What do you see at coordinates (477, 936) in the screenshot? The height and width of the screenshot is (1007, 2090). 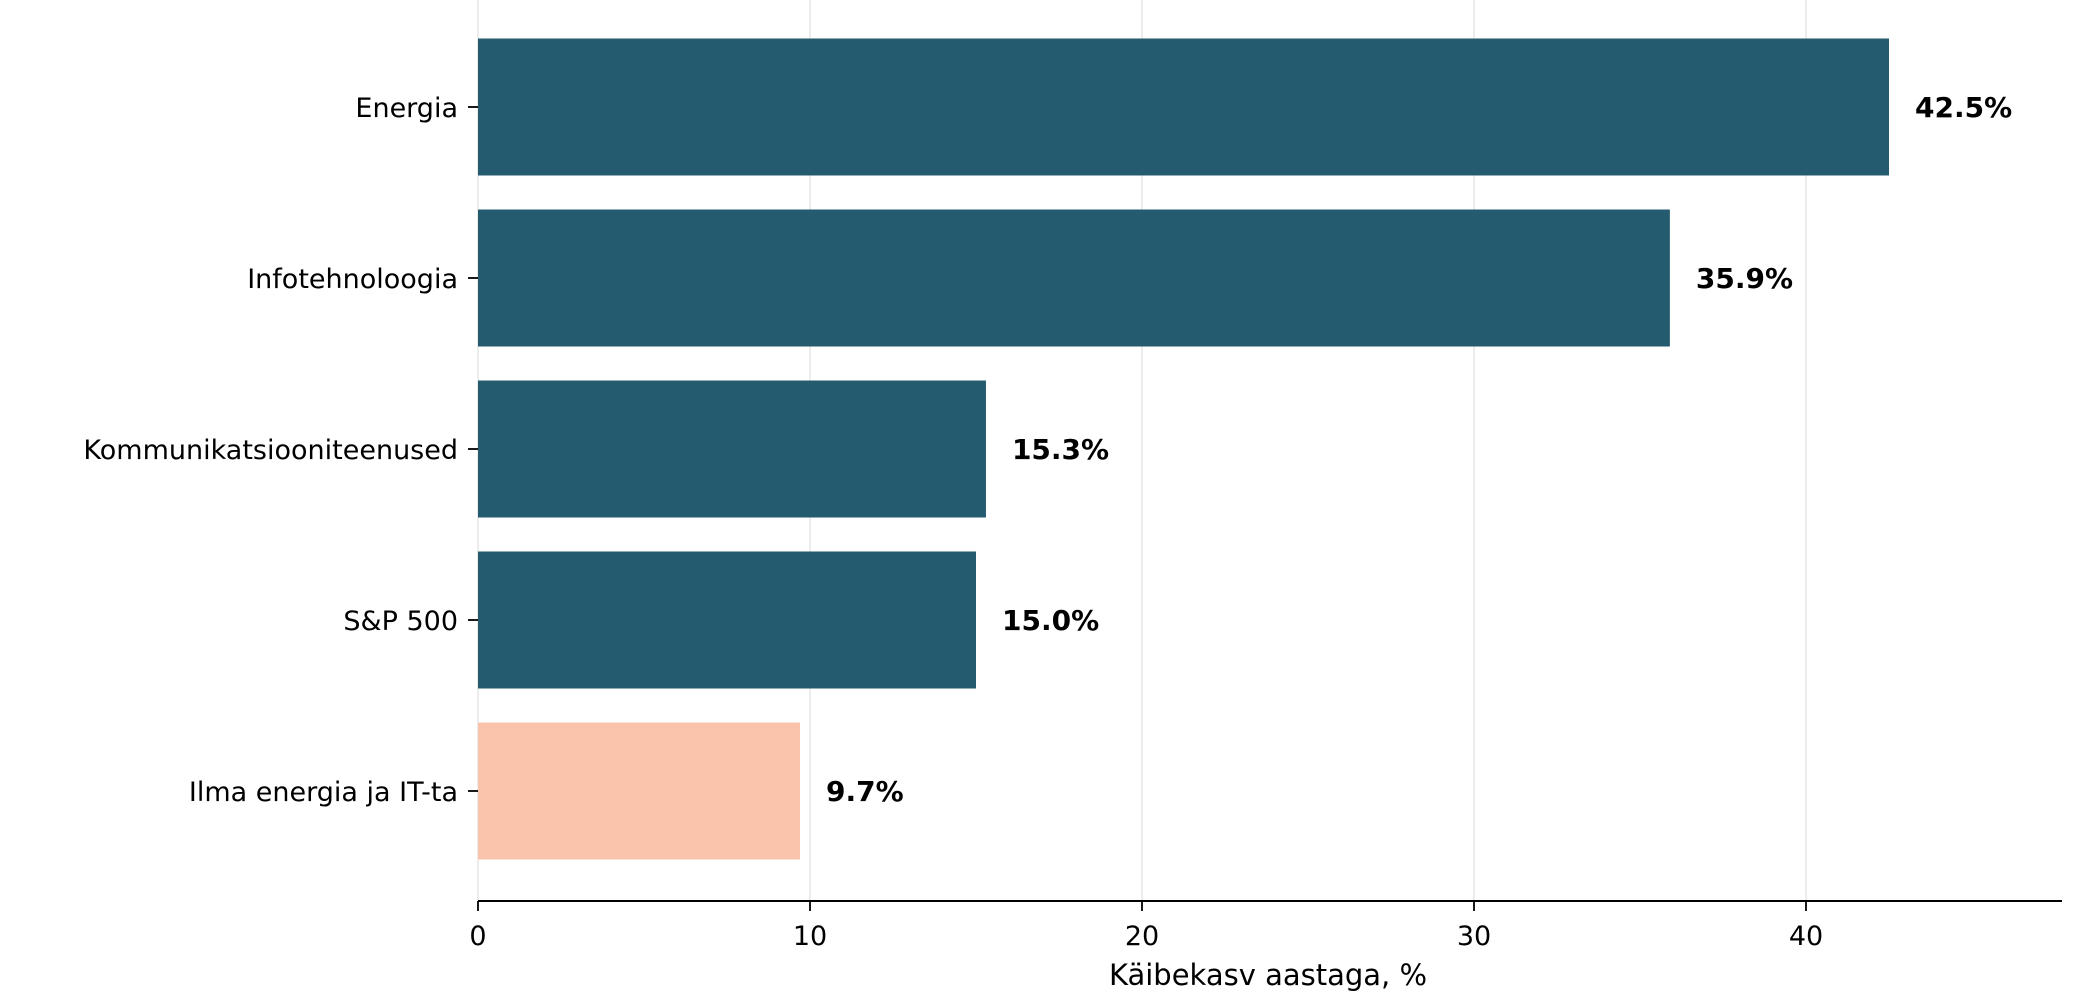 I see `x-tick-label: 0` at bounding box center [477, 936].